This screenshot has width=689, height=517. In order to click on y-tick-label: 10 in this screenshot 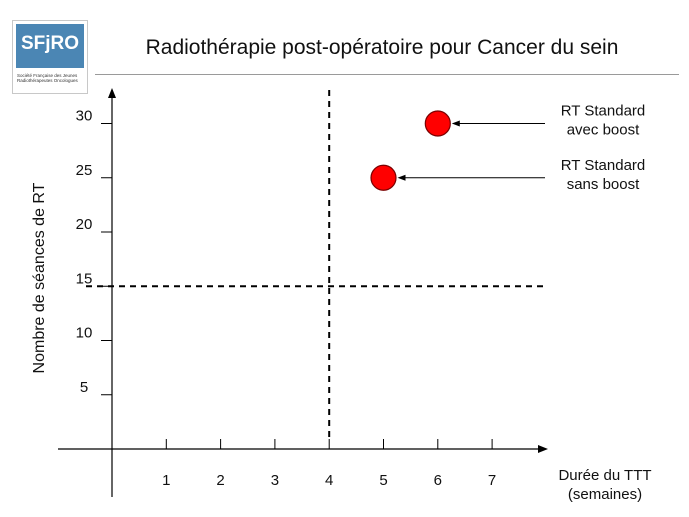, I will do `click(84, 333)`.